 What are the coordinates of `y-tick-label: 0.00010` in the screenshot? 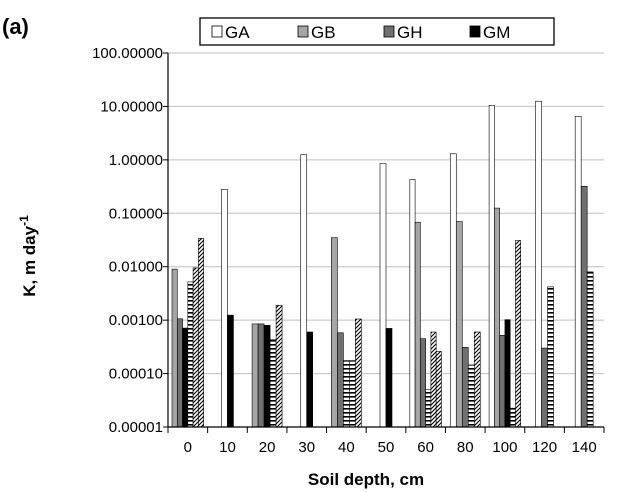 It's located at (136, 374).